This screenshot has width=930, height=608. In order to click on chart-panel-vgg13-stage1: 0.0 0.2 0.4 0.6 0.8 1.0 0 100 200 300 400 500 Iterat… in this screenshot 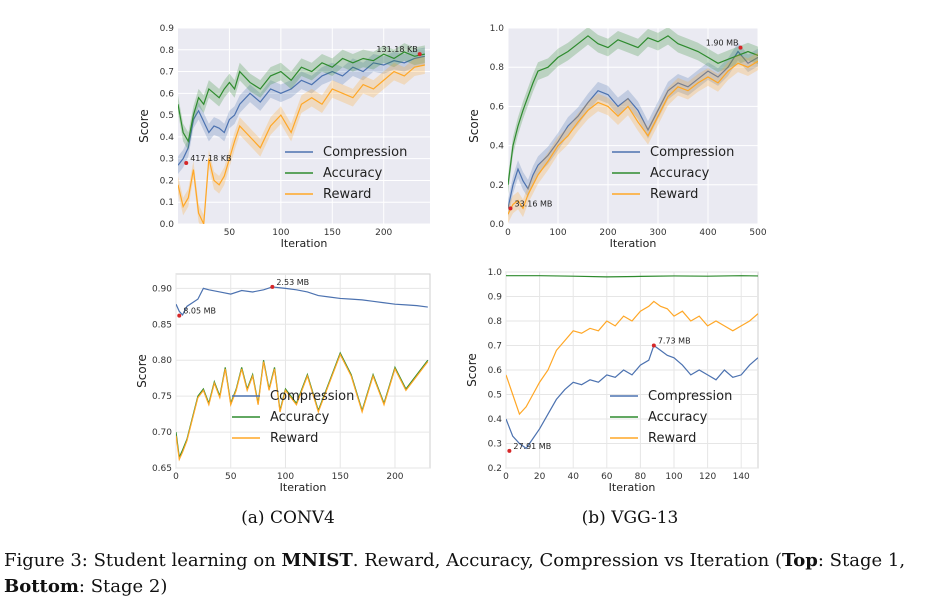, I will do `click(617, 137)`.